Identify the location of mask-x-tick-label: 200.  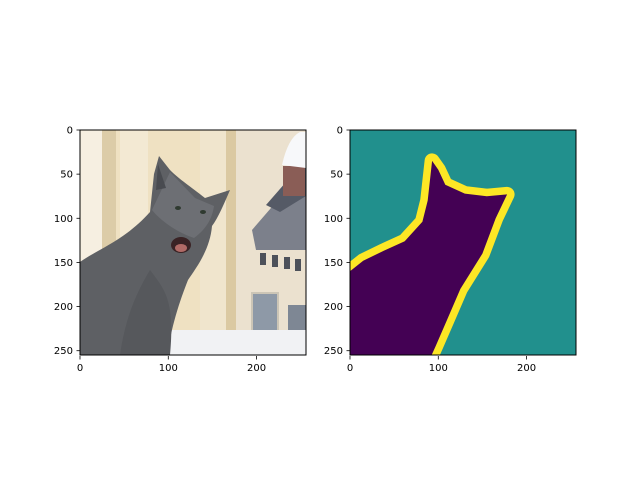
(526, 368).